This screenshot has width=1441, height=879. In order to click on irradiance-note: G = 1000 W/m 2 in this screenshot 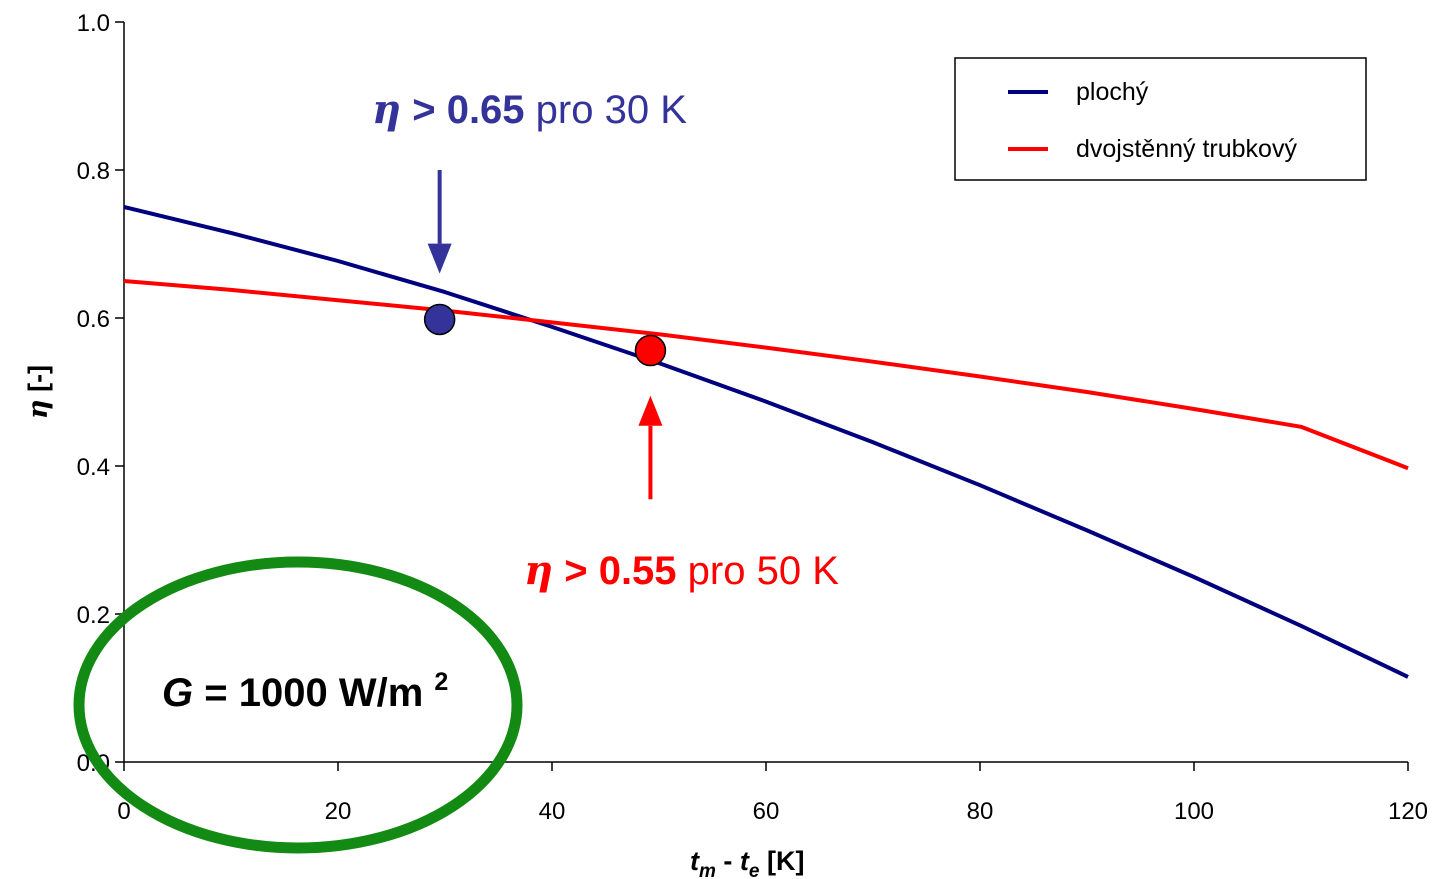, I will do `click(305, 691)`.